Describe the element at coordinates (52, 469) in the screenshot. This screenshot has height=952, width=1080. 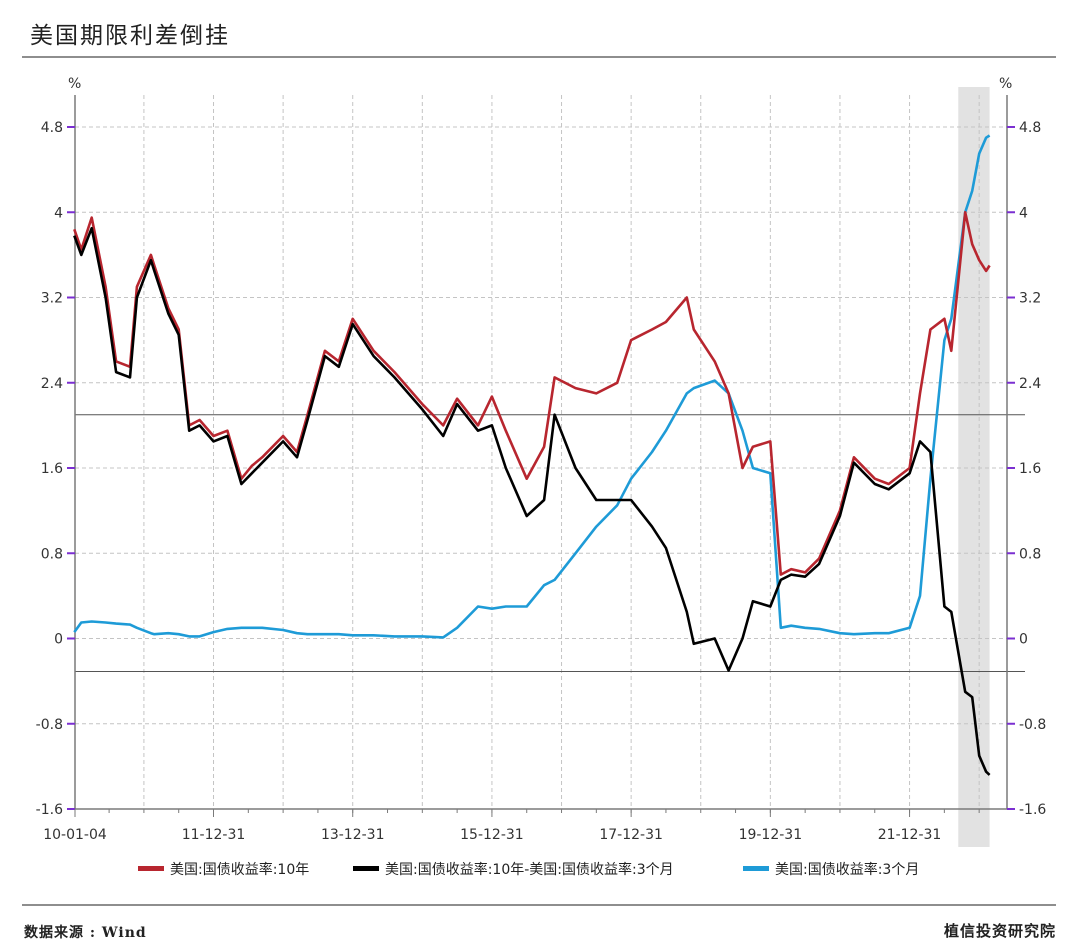
I see `y-tick-label-left: 1.6` at that location.